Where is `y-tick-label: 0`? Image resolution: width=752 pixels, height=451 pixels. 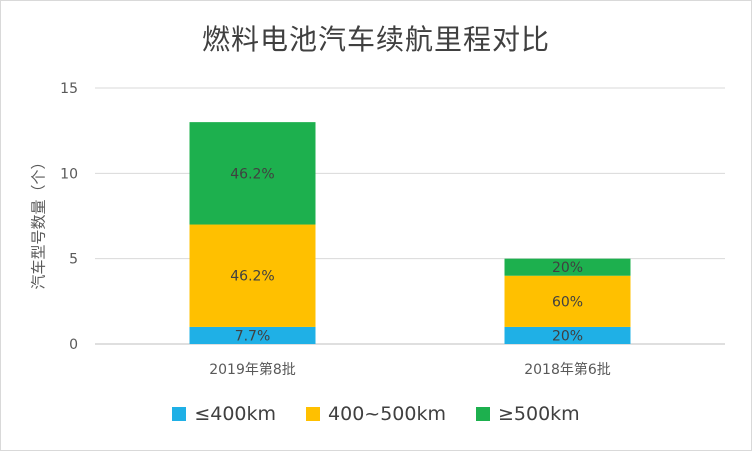 y-tick-label: 0 is located at coordinates (73, 345).